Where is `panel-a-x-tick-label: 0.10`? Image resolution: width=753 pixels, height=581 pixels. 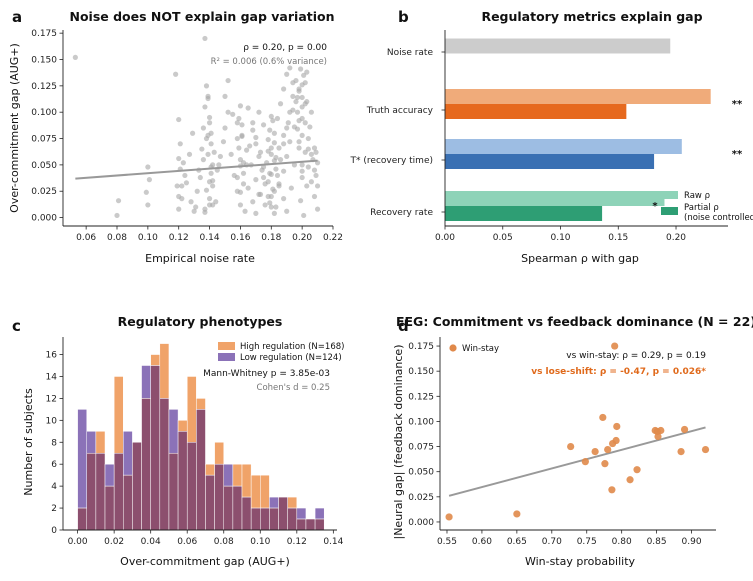 panel-a-x-tick-label: 0.10 is located at coordinates (148, 238).